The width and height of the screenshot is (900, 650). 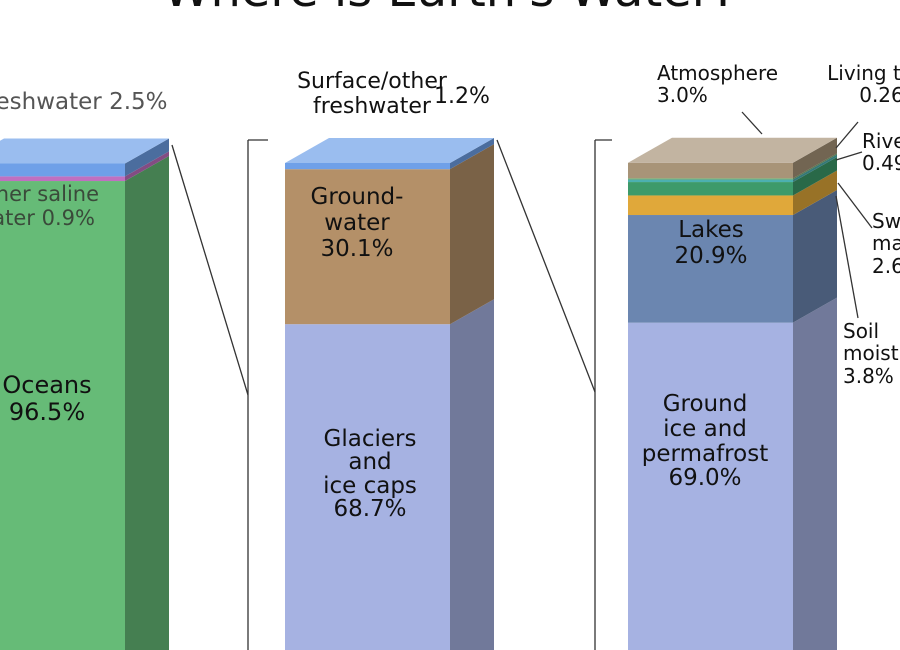 What do you see at coordinates (462, 96) in the screenshot?
I see `value-label: 1.2%` at bounding box center [462, 96].